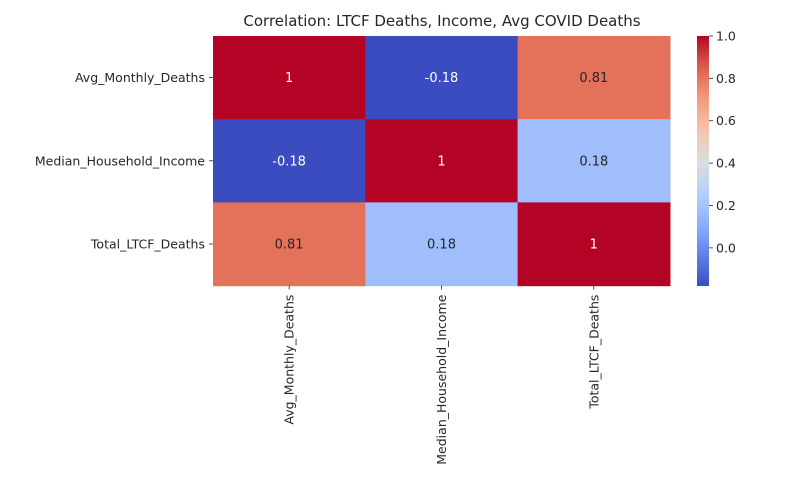  I want to click on cell-annotation-1-1: 1, so click(441, 161).